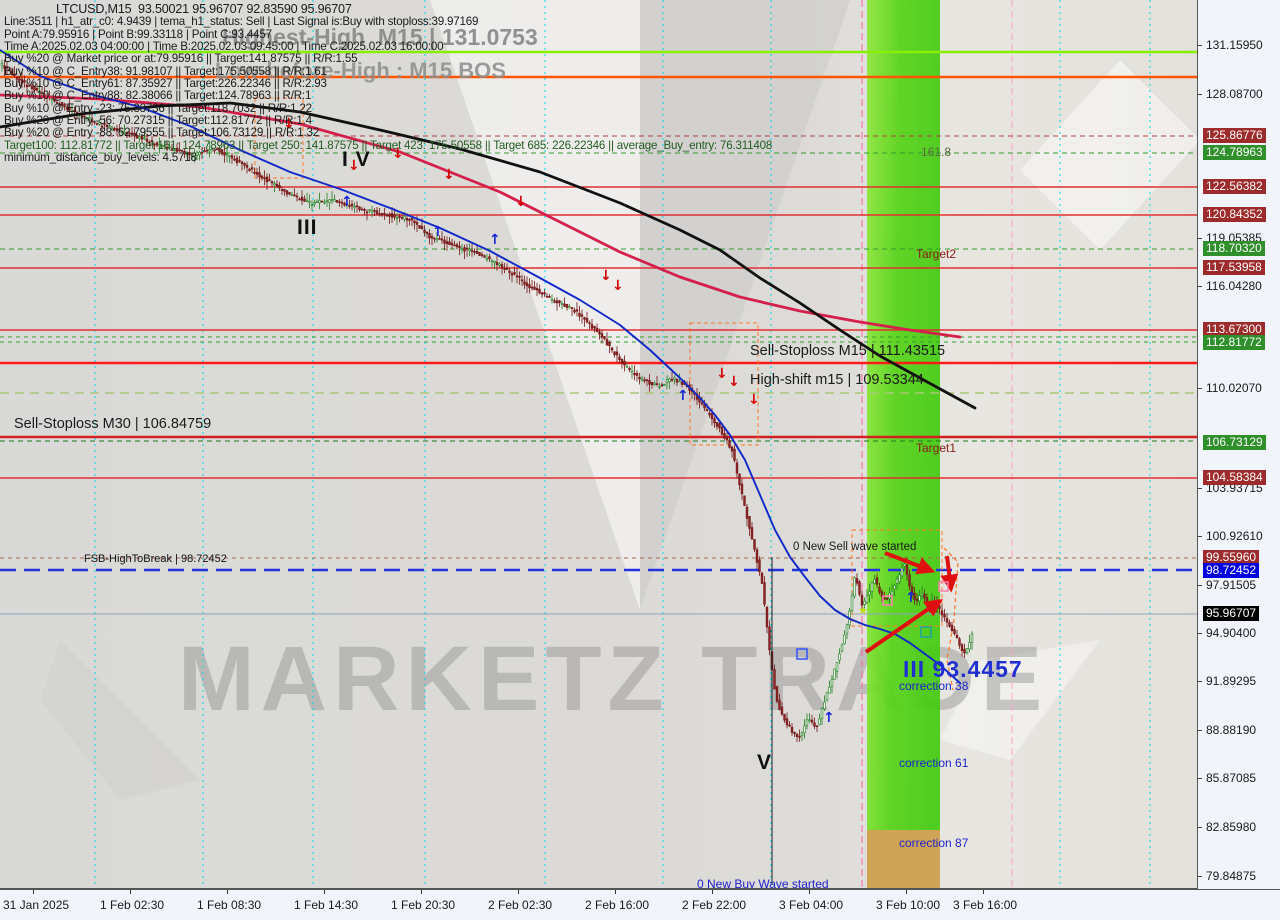  What do you see at coordinates (1234, 152) in the screenshot?
I see `price-level-badge: 124.78963` at bounding box center [1234, 152].